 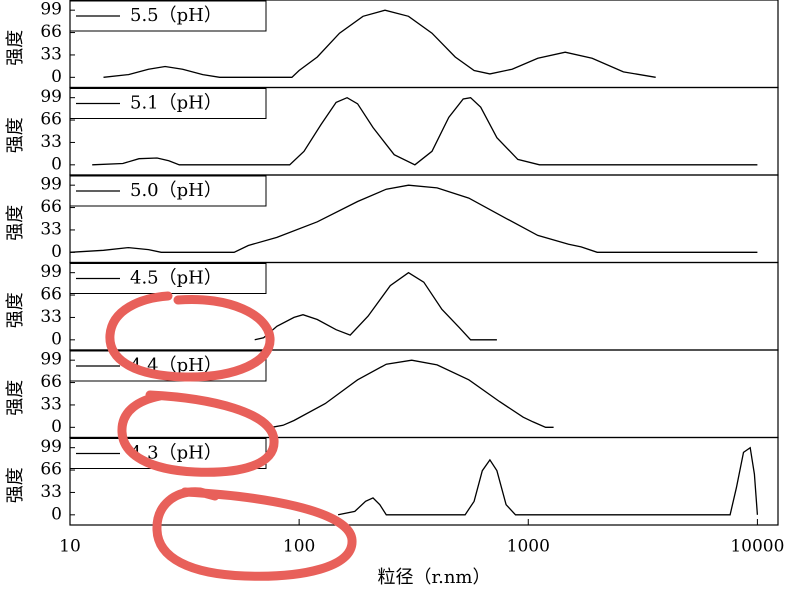 I want to click on x-tick-label: 10, so click(x=70, y=547).